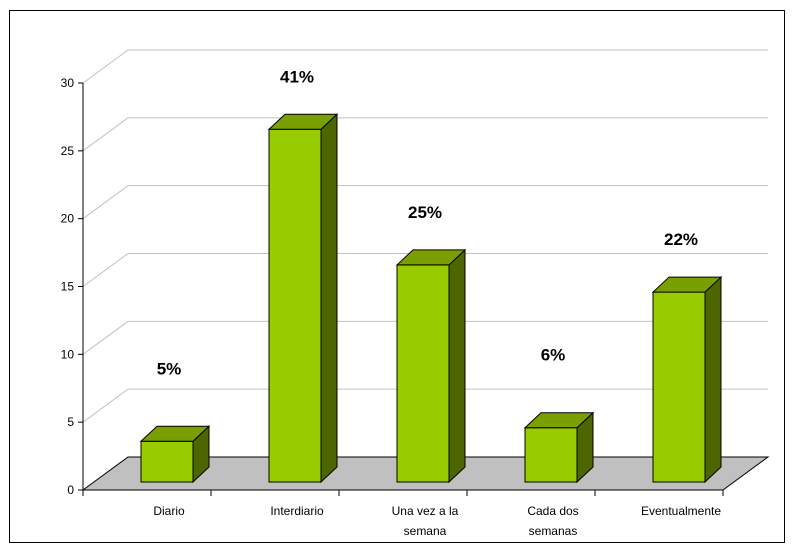 The image size is (793, 549). What do you see at coordinates (681, 511) in the screenshot?
I see `category-label: Eventualmente` at bounding box center [681, 511].